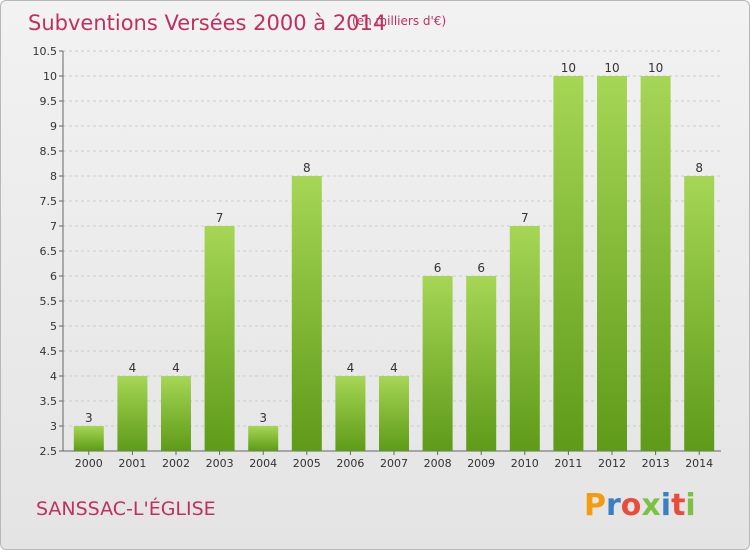 This screenshot has width=750, height=550. Describe the element at coordinates (176, 463) in the screenshot. I see `x-tick-label-2002: 2002` at that location.